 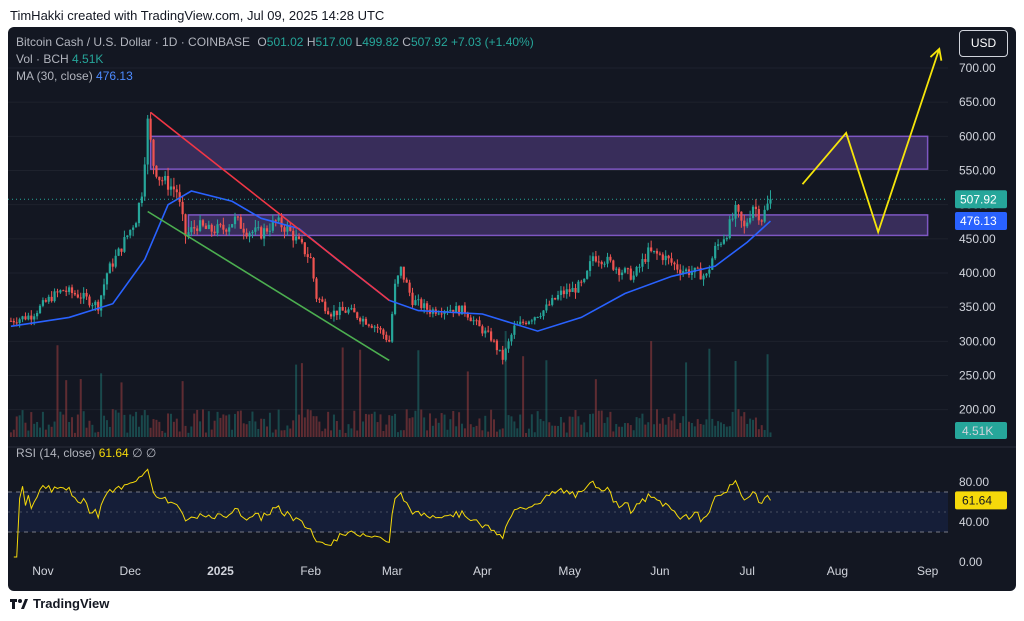 What do you see at coordinates (539, 152) in the screenshot?
I see `resistance-zone` at bounding box center [539, 152].